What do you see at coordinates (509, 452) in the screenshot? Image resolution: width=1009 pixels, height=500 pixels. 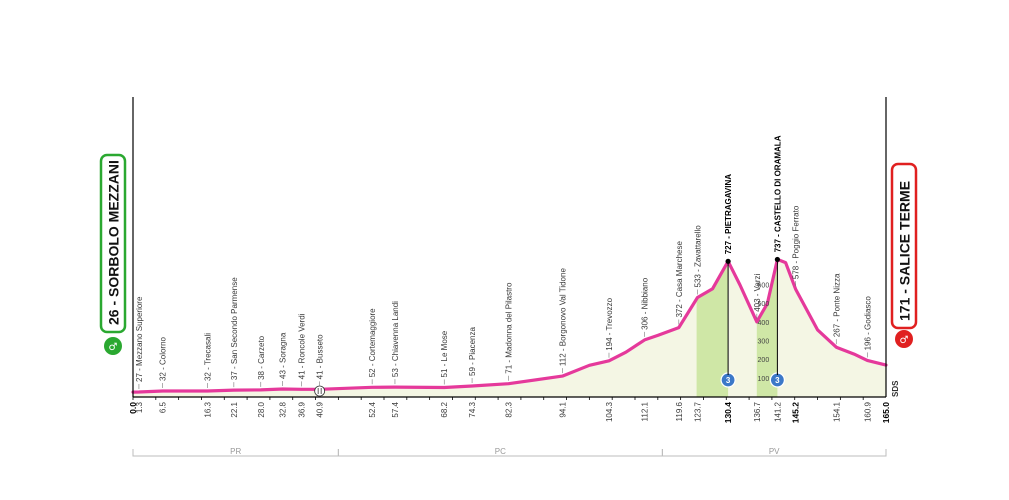 I see `province-brackets: PR PC PV` at bounding box center [509, 452].